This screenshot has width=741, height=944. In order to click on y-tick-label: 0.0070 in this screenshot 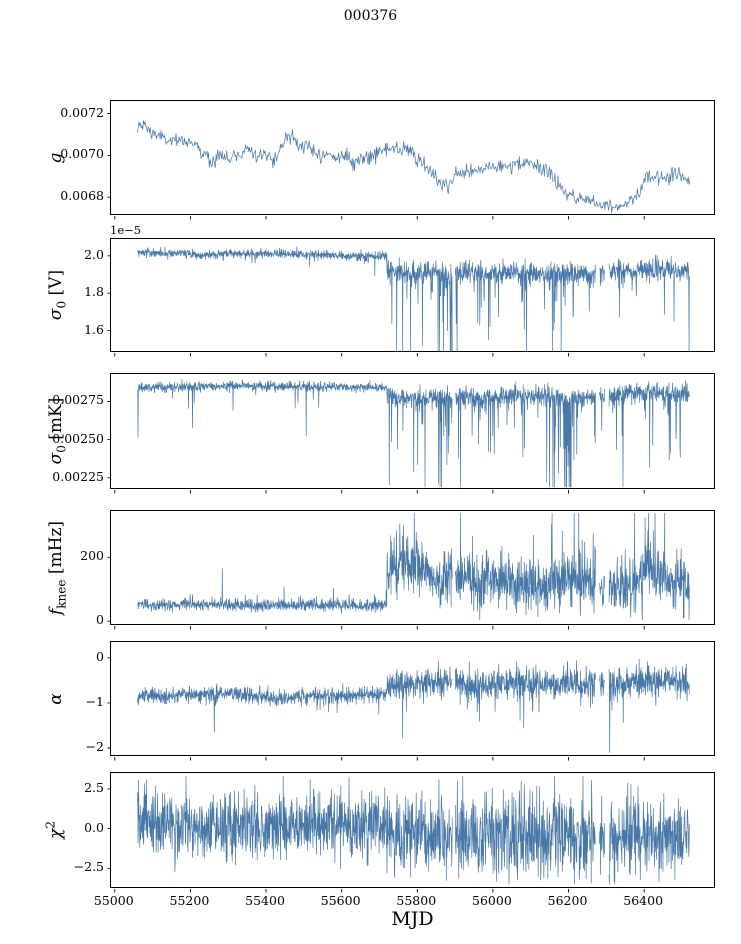, I will do `click(82, 154)`.